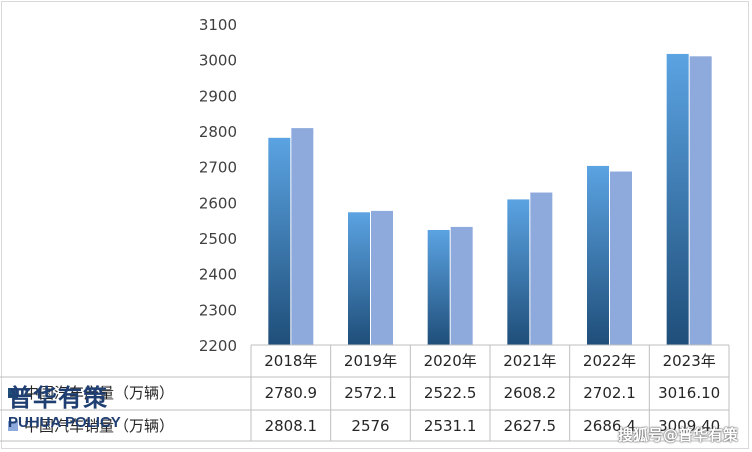  Describe the element at coordinates (64, 422) in the screenshot. I see `puhua-logo-english: PUHUA POLICY` at that location.